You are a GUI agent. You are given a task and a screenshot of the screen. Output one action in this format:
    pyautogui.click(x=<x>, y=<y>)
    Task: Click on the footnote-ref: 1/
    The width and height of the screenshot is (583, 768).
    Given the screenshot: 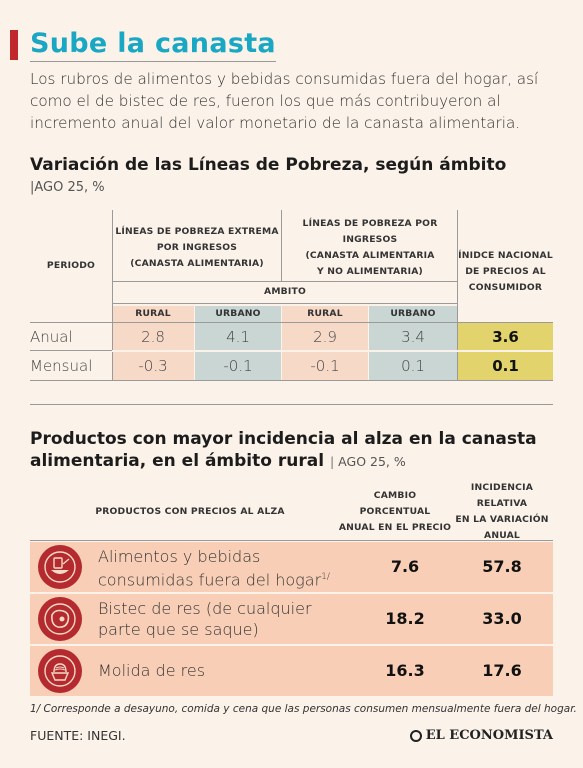 What is the action you would take?
    pyautogui.click(x=325, y=577)
    